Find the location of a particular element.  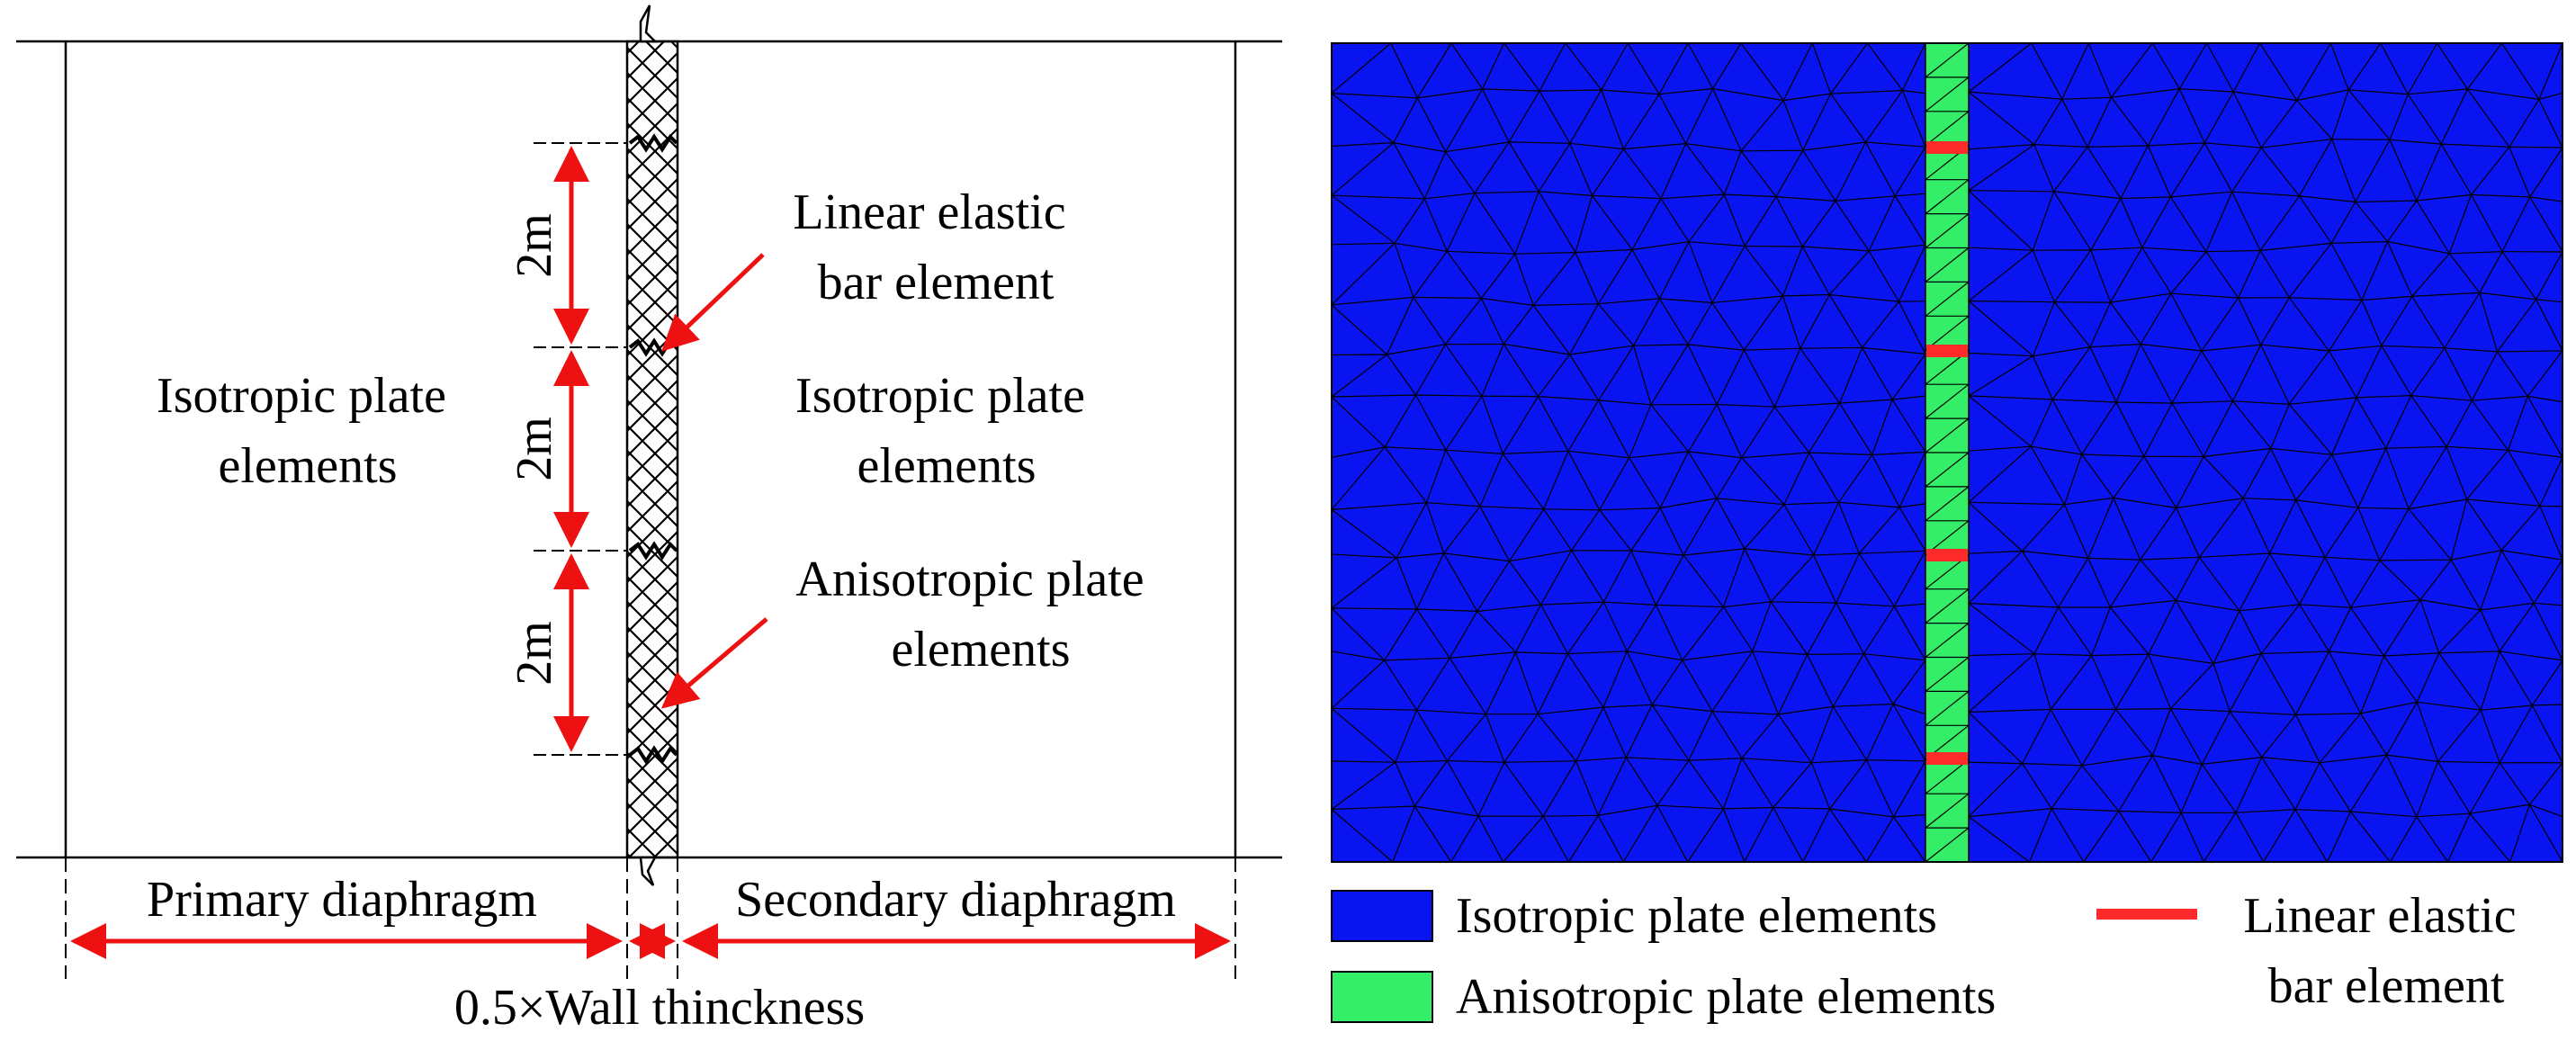

anisotropic-callout: Anisotropic plate elements is located at coordinates (976, 615).